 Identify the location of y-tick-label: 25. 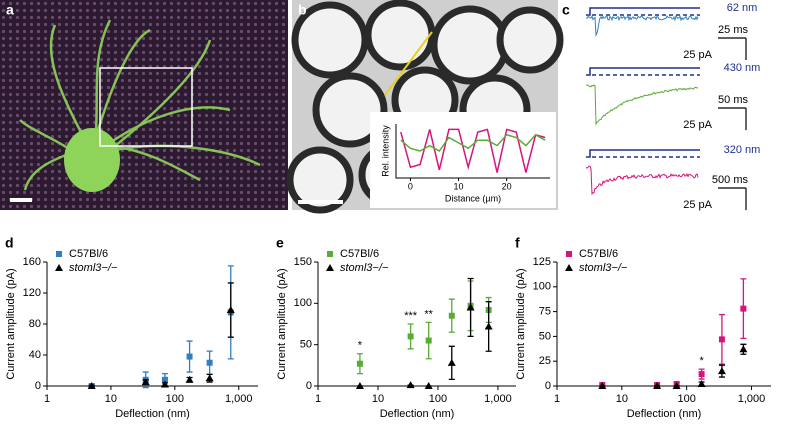
(545, 361).